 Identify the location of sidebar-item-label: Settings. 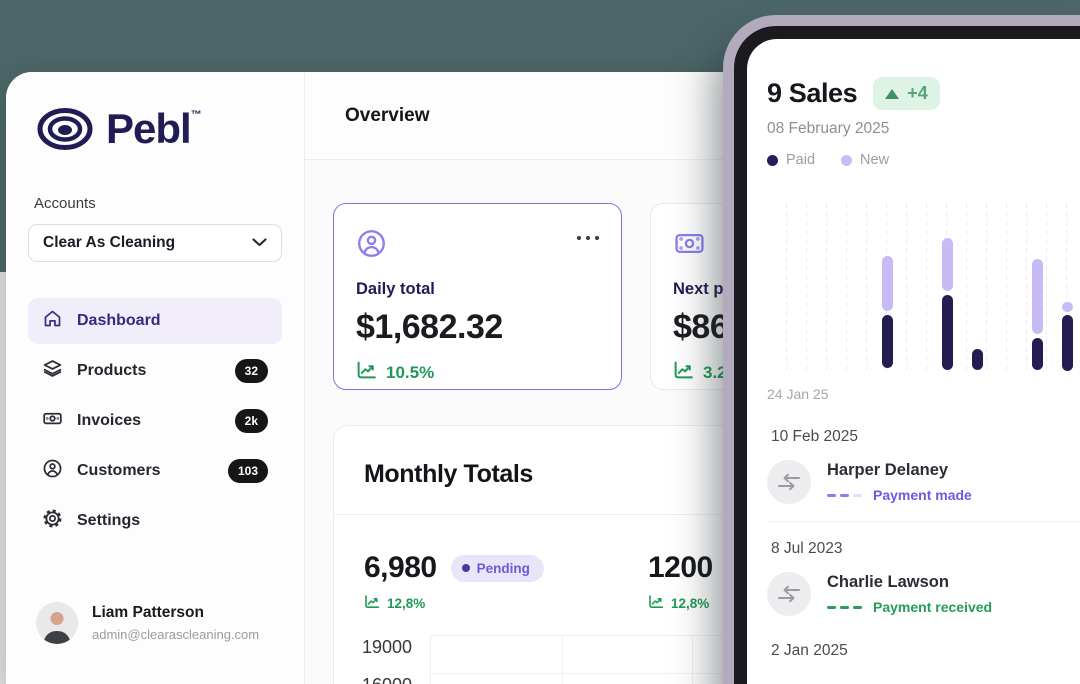
(109, 520).